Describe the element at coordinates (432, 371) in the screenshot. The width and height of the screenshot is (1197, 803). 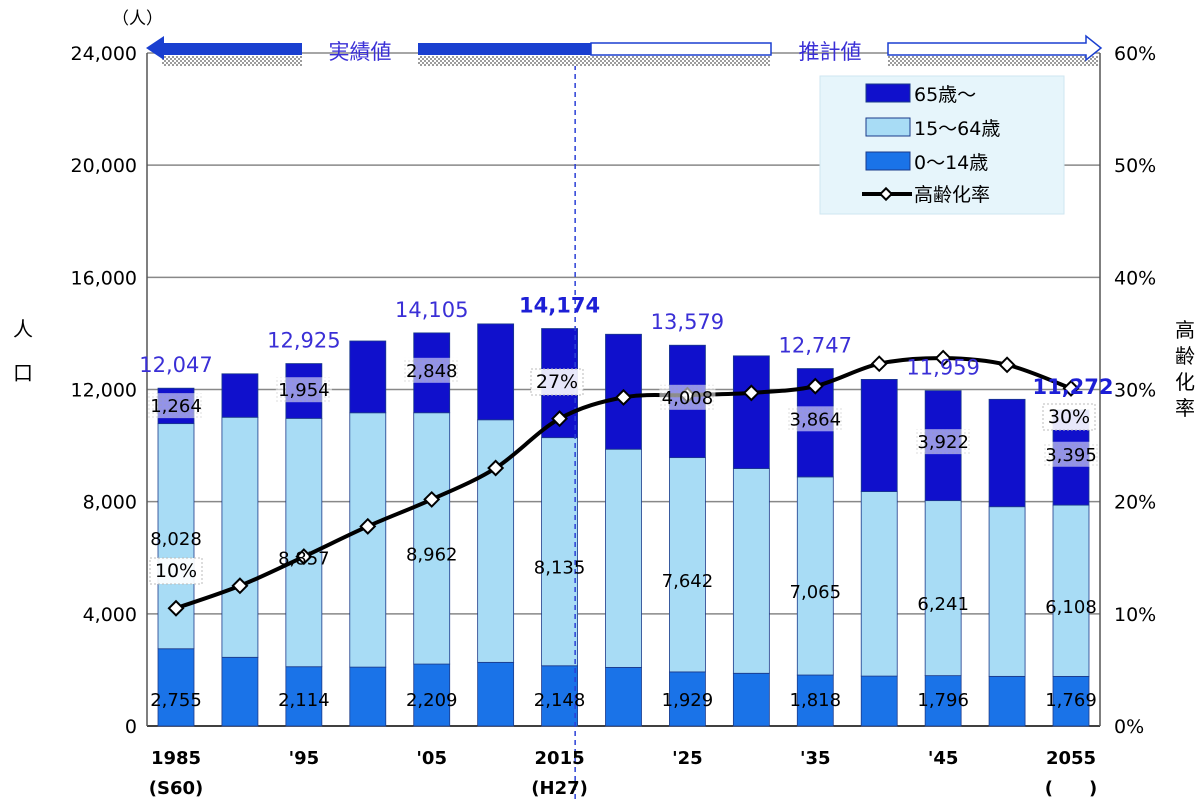
I see `segment-value-label: 2,848` at that location.